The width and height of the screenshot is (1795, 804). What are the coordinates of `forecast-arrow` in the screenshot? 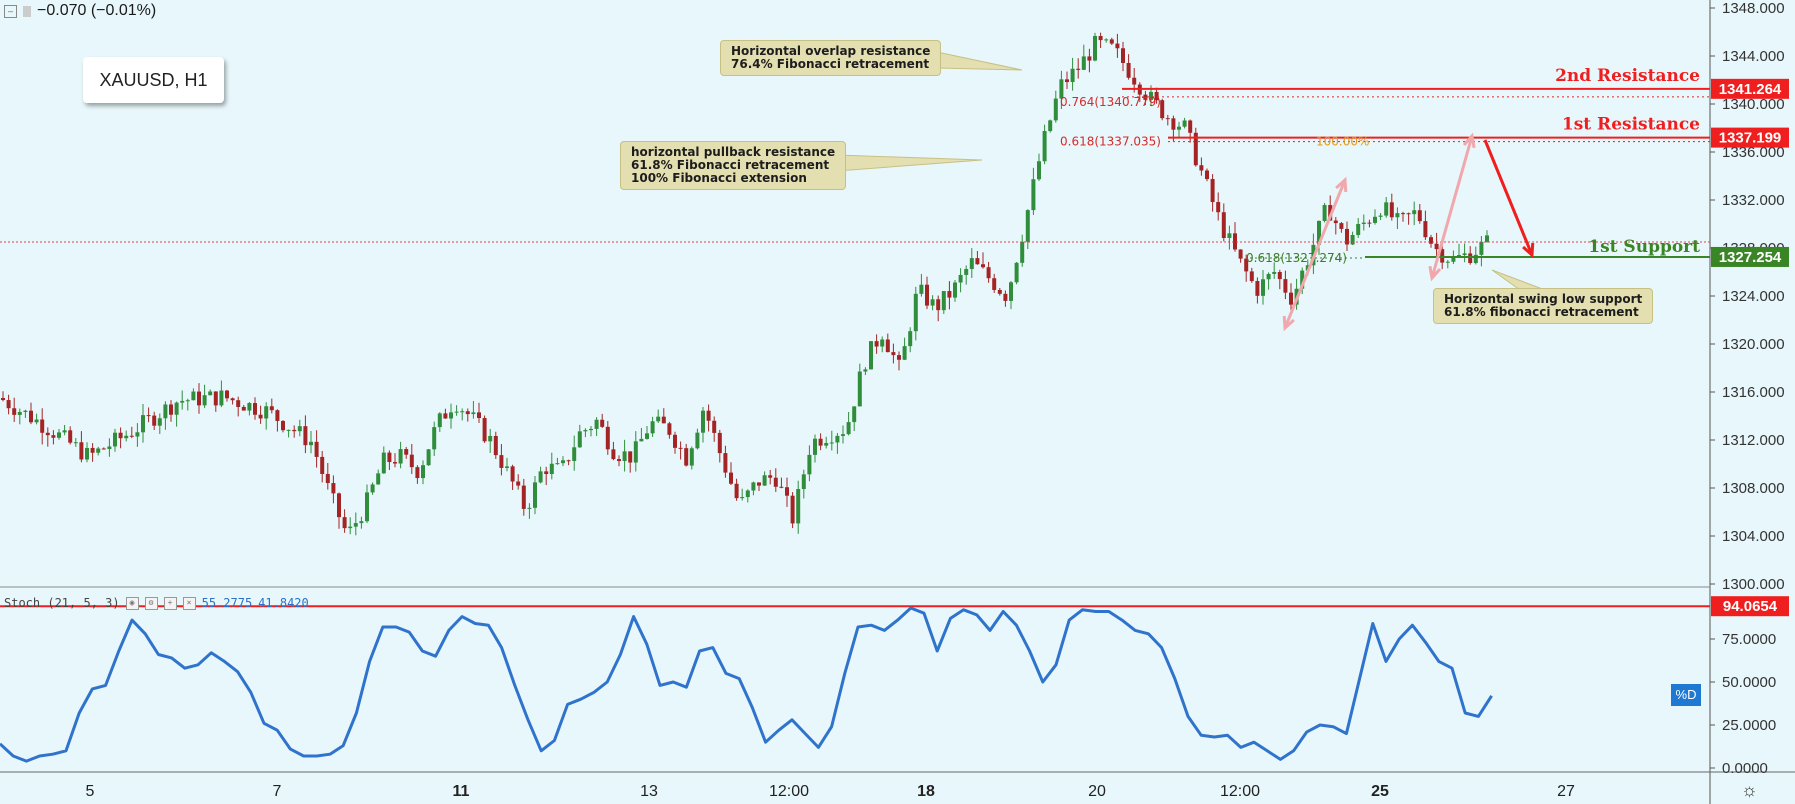 It's located at (1508, 197).